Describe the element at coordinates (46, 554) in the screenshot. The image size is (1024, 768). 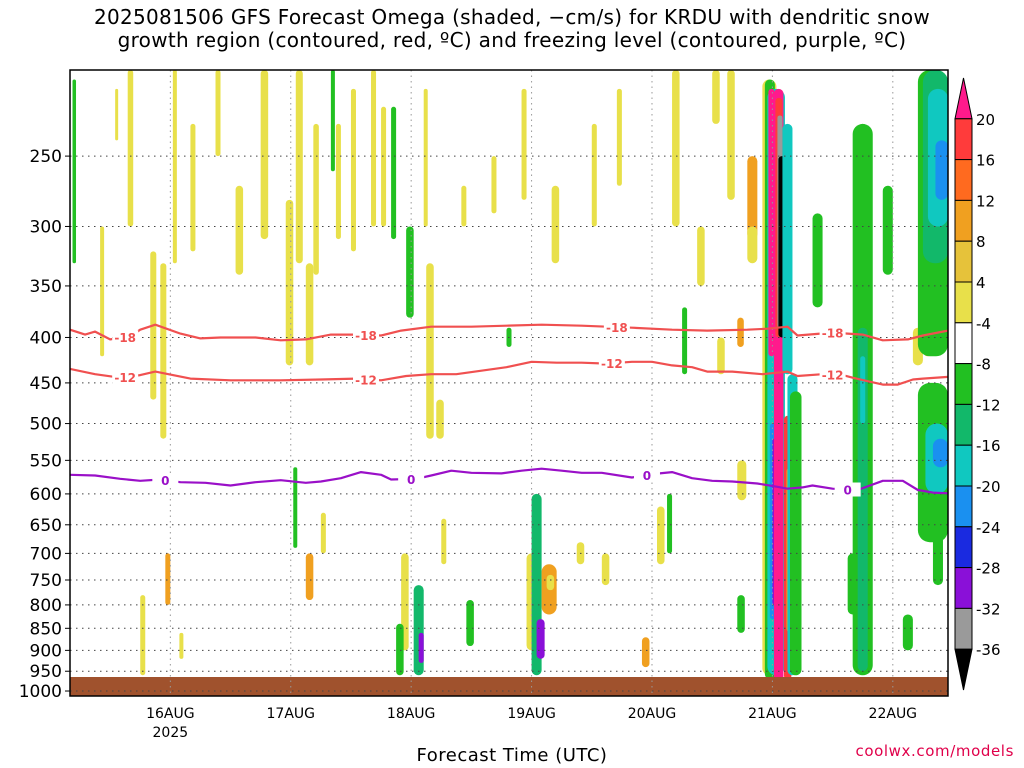
I see `y-tick-label-700: 700` at that location.